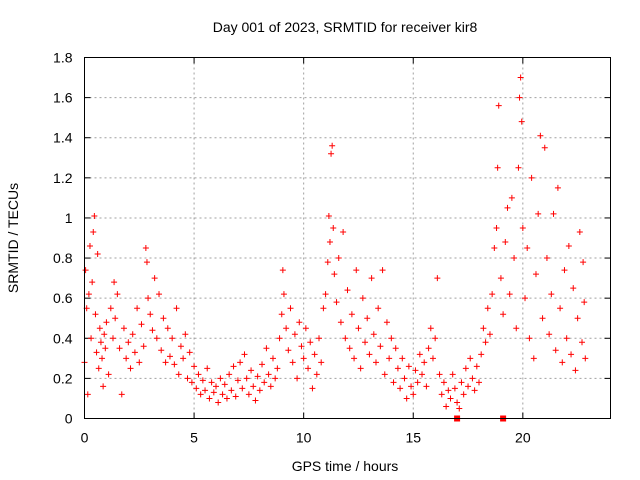 This screenshot has height=480, width=640. I want to click on y-tick-label: 1.2, so click(63, 178).